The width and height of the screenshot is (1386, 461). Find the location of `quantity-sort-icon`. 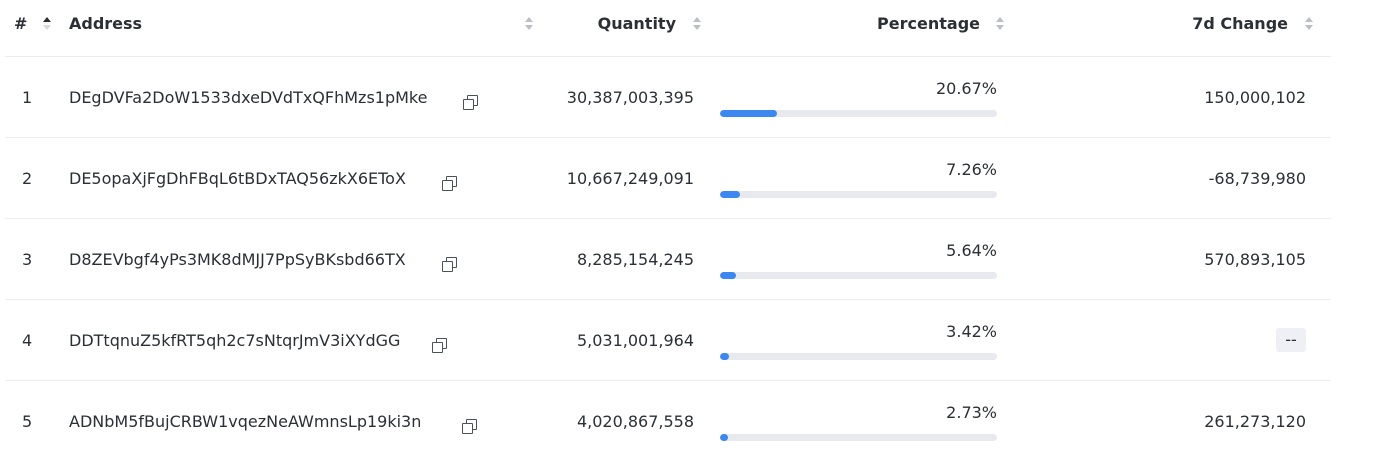

quantity-sort-icon is located at coordinates (697, 24).